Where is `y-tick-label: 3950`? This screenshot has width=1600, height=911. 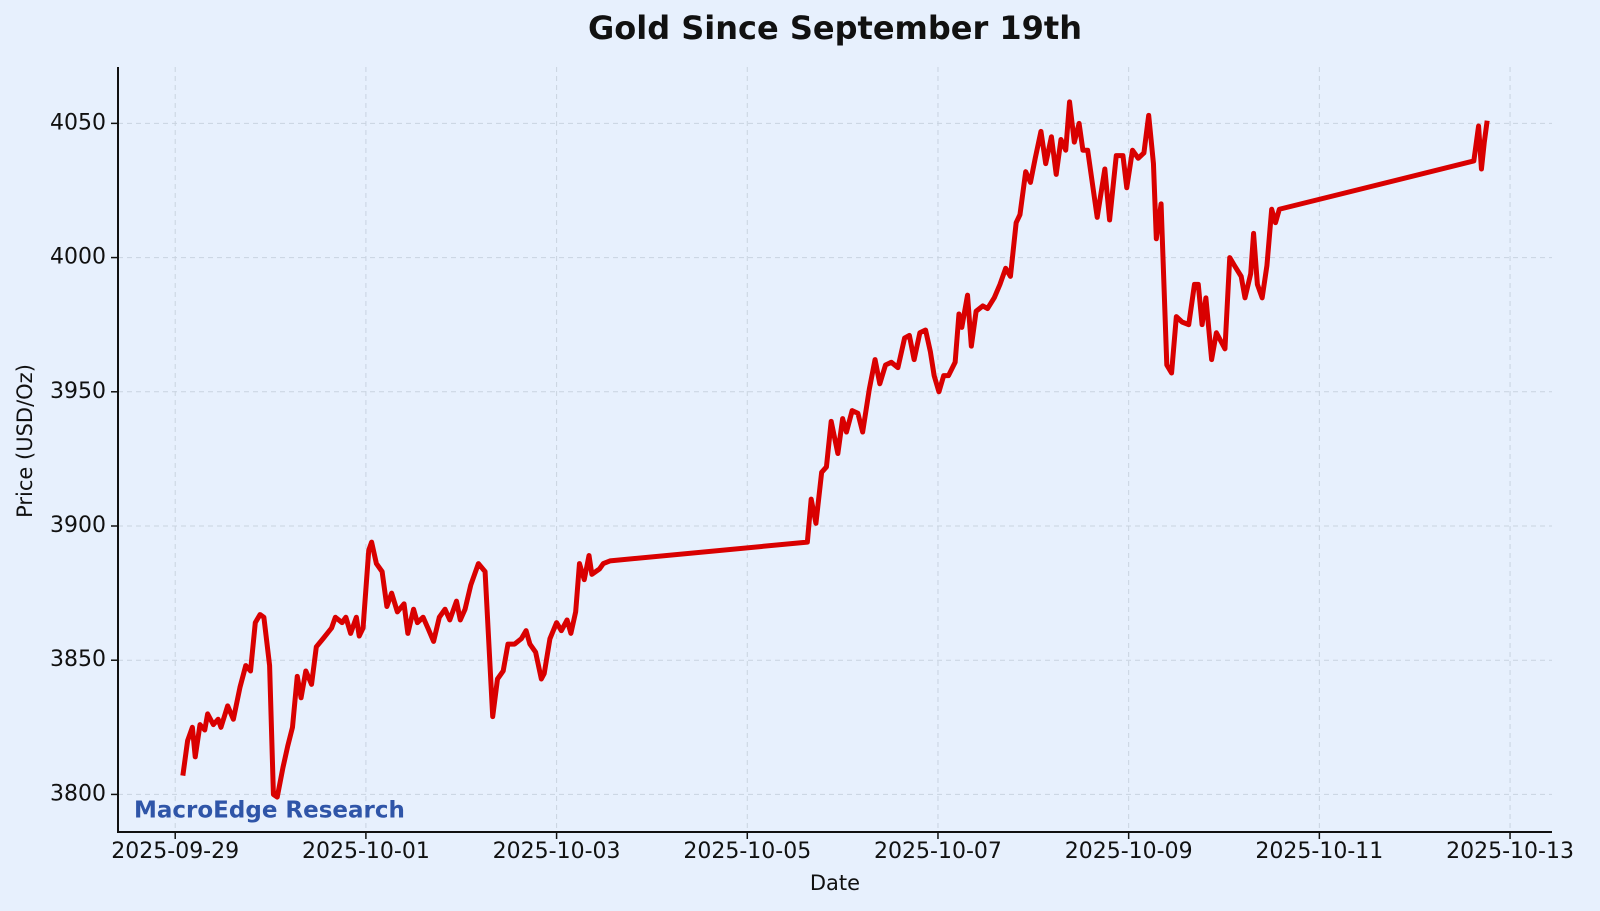 y-tick-label: 3950 is located at coordinates (78, 391).